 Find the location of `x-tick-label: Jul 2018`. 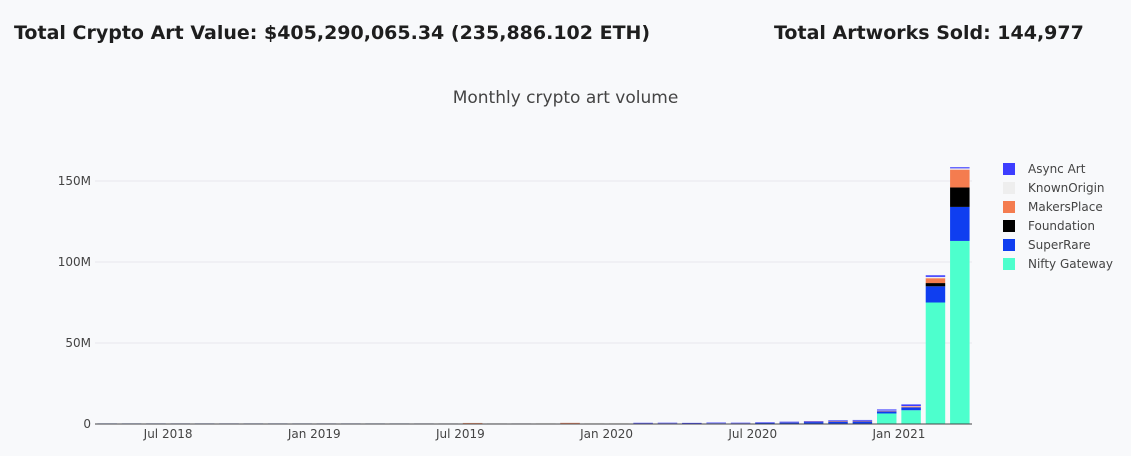

x-tick-label: Jul 2018 is located at coordinates (168, 434).